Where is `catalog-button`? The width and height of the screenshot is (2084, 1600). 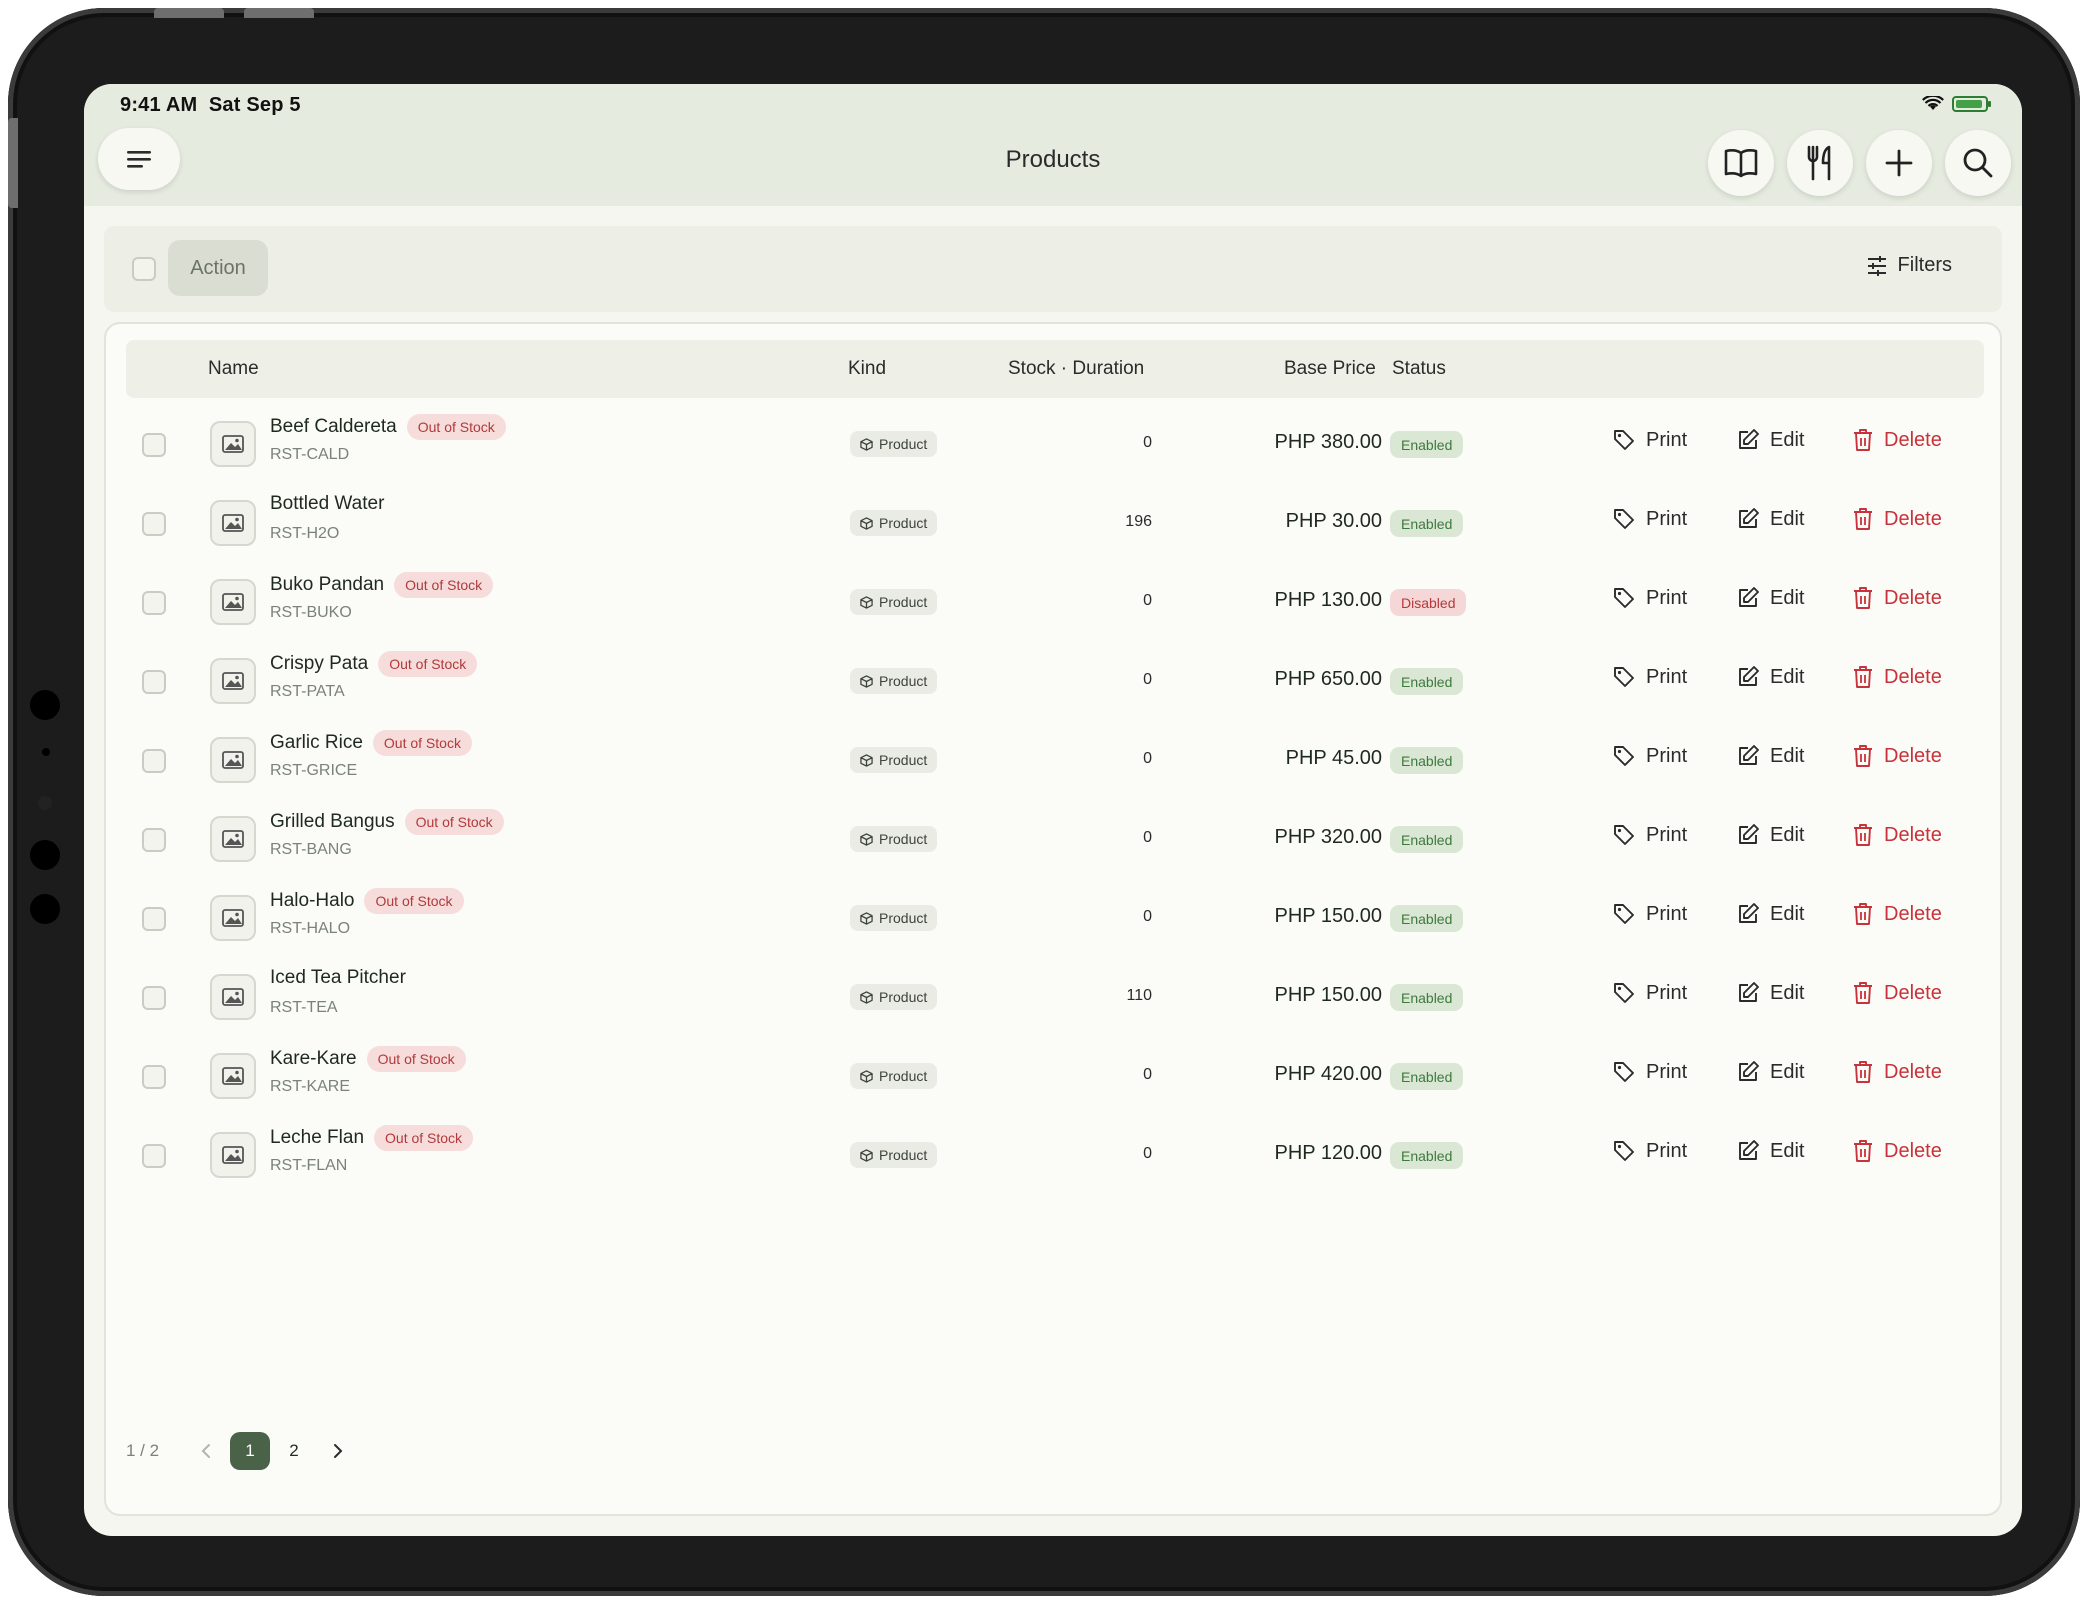 catalog-button is located at coordinates (1741, 163).